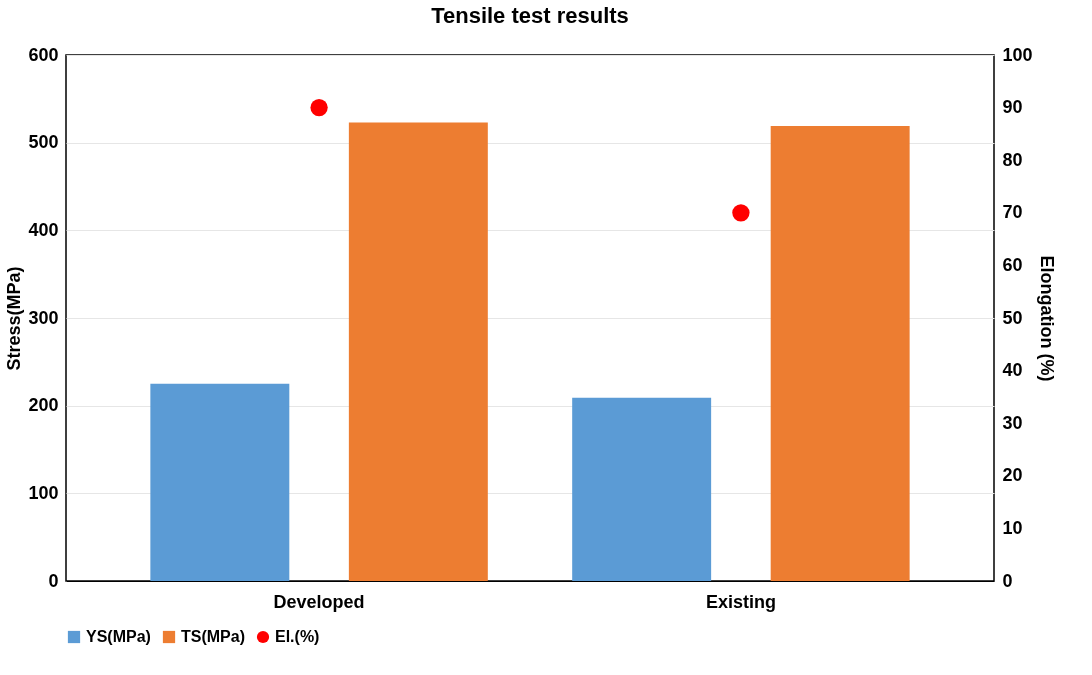 This screenshot has width=1092, height=675. Describe the element at coordinates (1012, 107) in the screenshot. I see `y2-tick-label: 90` at that location.